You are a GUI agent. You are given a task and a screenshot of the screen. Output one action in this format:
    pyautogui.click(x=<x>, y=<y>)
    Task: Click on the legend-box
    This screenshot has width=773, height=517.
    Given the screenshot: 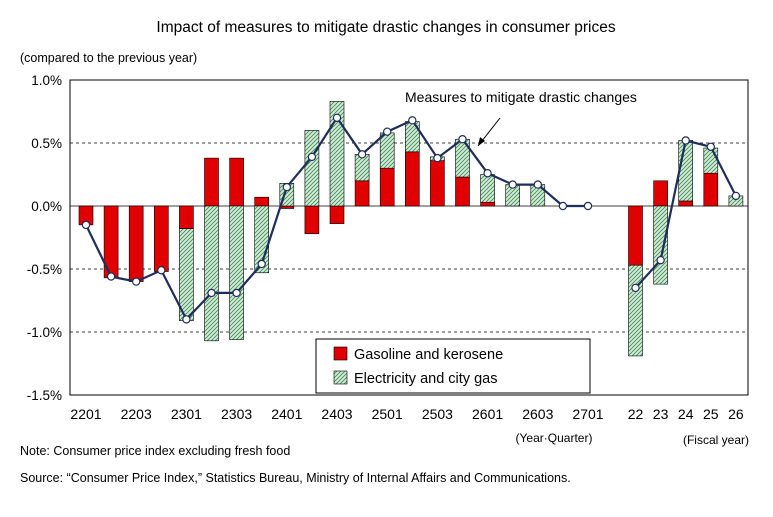 What is the action you would take?
    pyautogui.click(x=453, y=366)
    